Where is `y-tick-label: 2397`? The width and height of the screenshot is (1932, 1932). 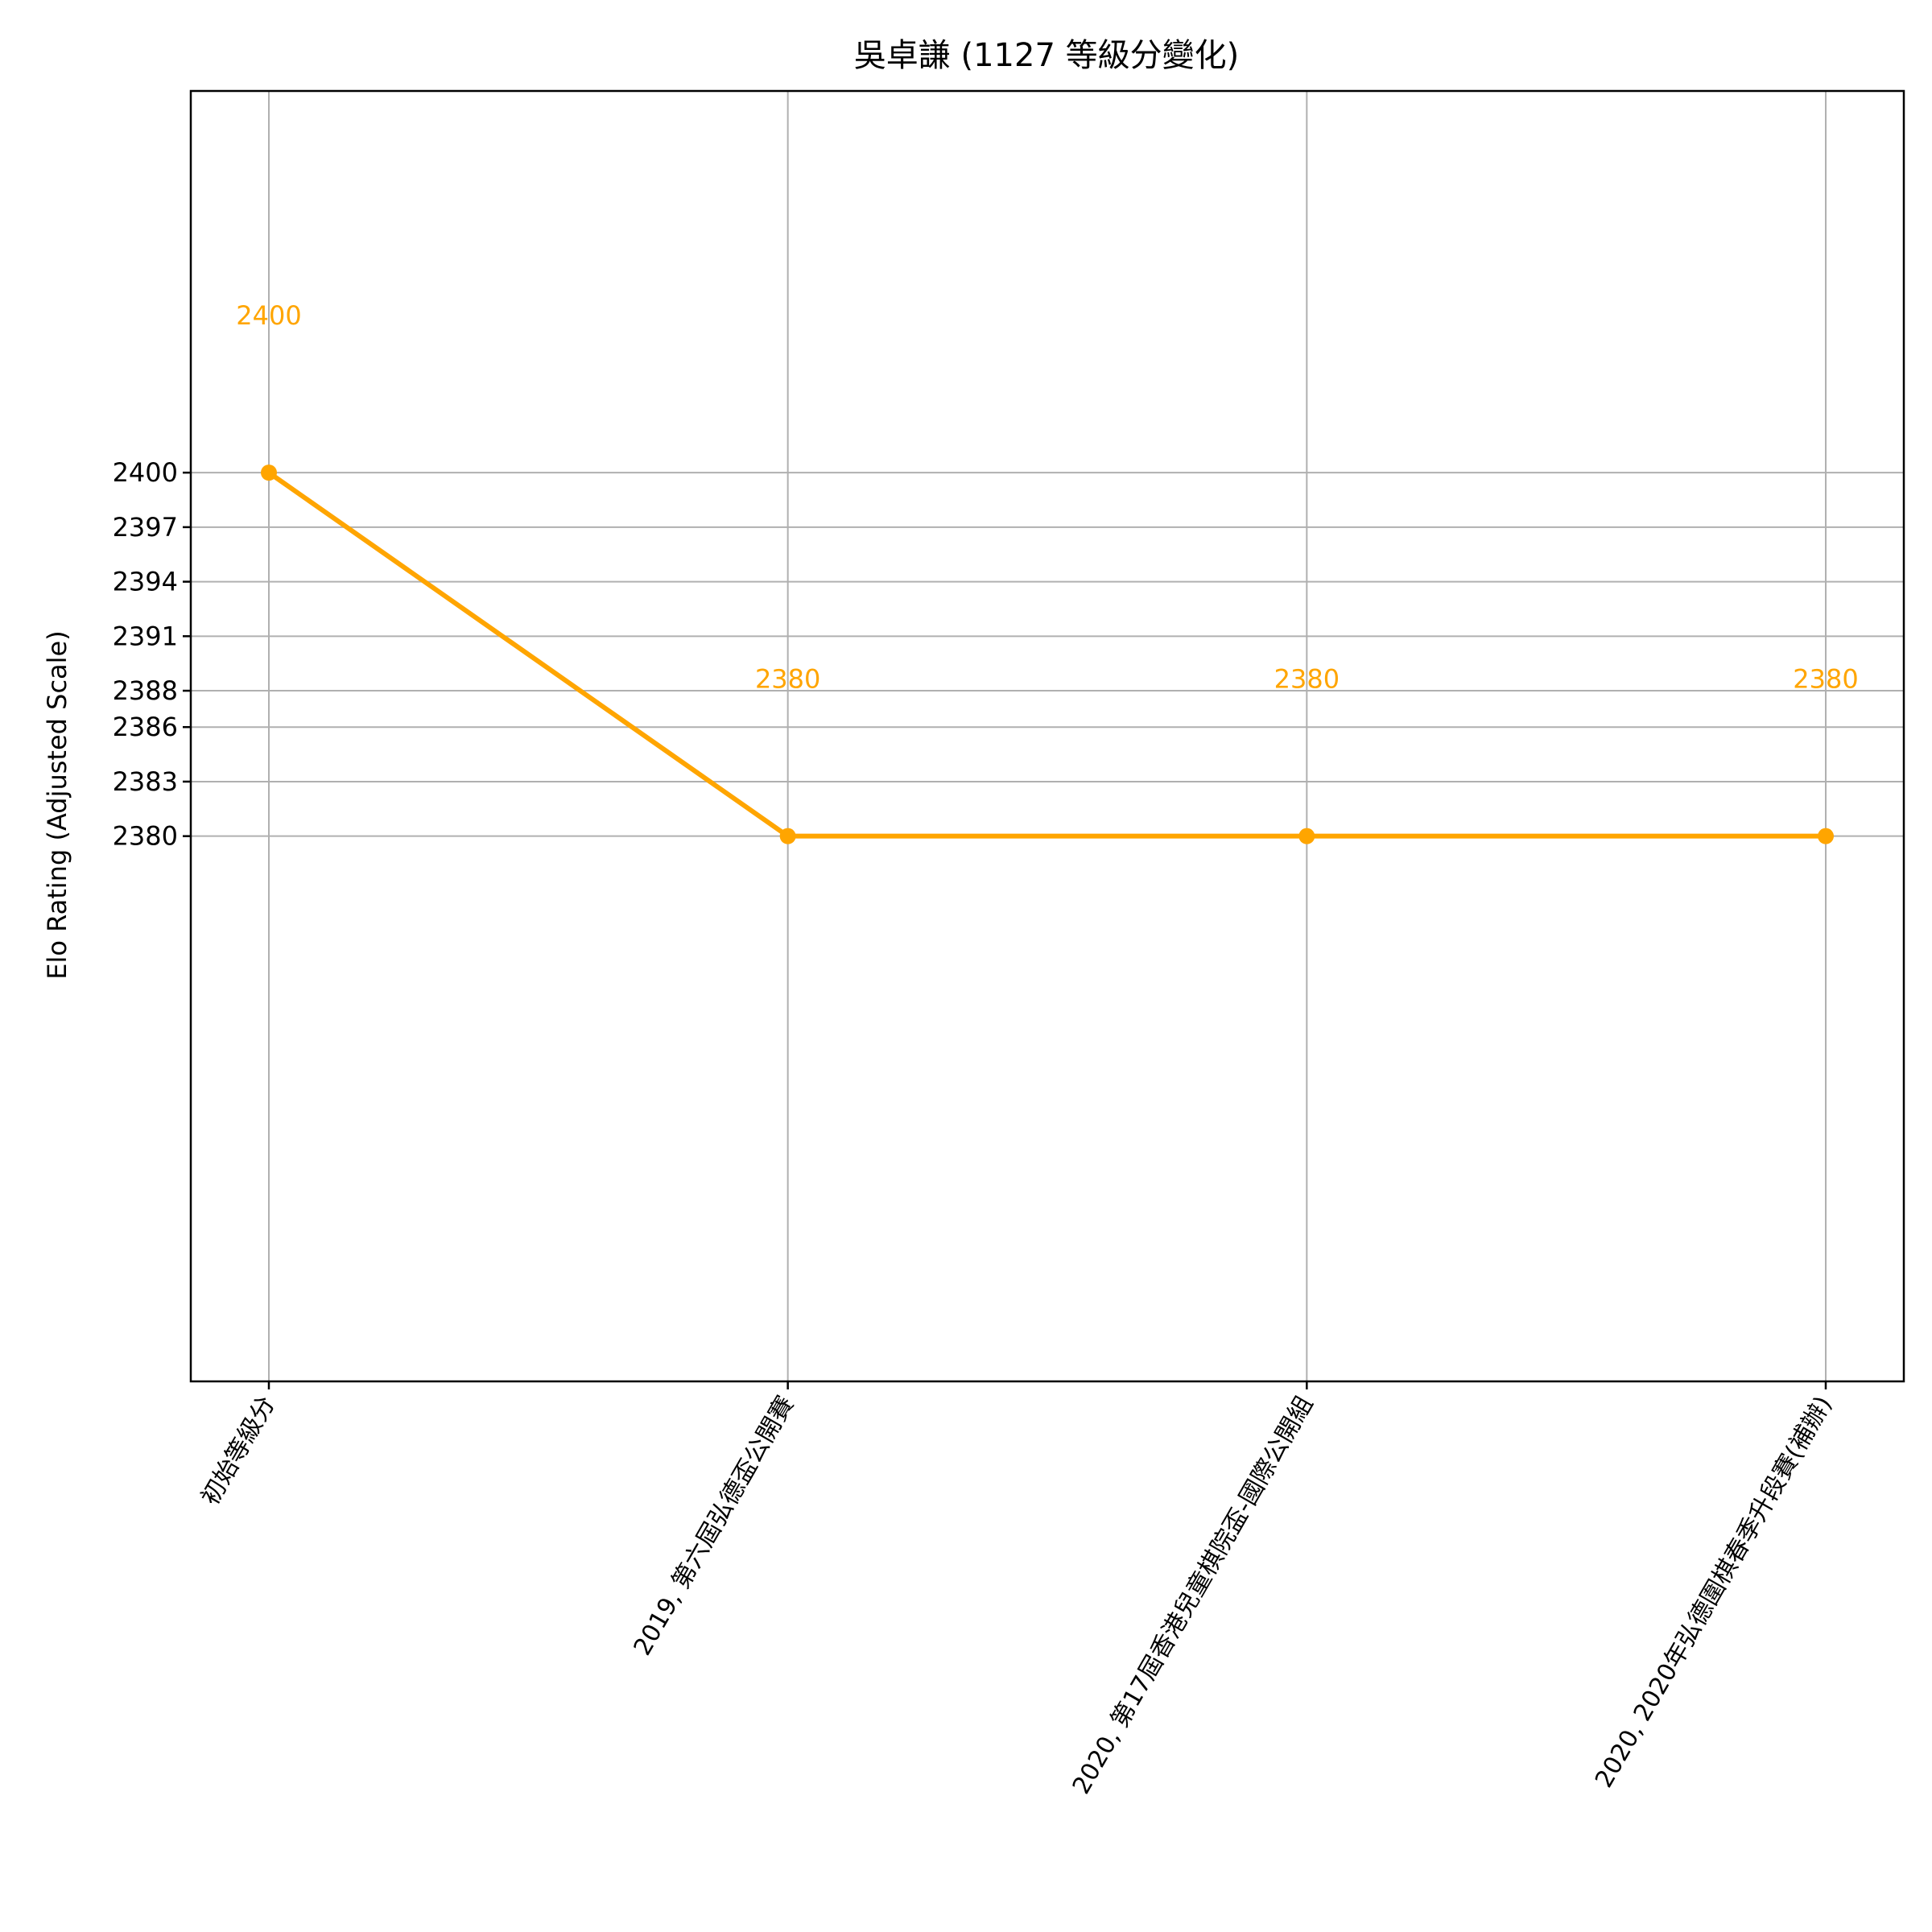 y-tick-label: 2397 is located at coordinates (145, 527).